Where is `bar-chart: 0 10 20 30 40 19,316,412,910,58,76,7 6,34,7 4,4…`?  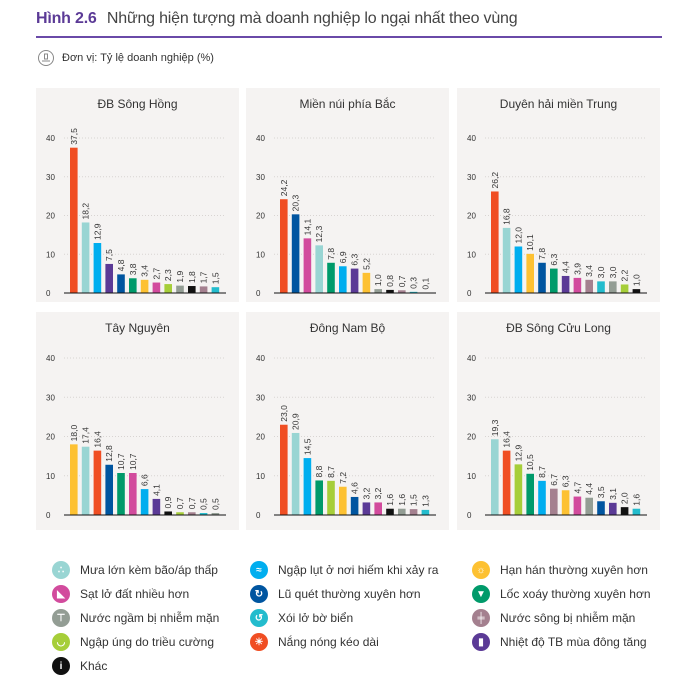 bar-chart: 0 10 20 30 40 19,316,412,910,58,76,7 6,34,7 4,4… is located at coordinates (557, 437).